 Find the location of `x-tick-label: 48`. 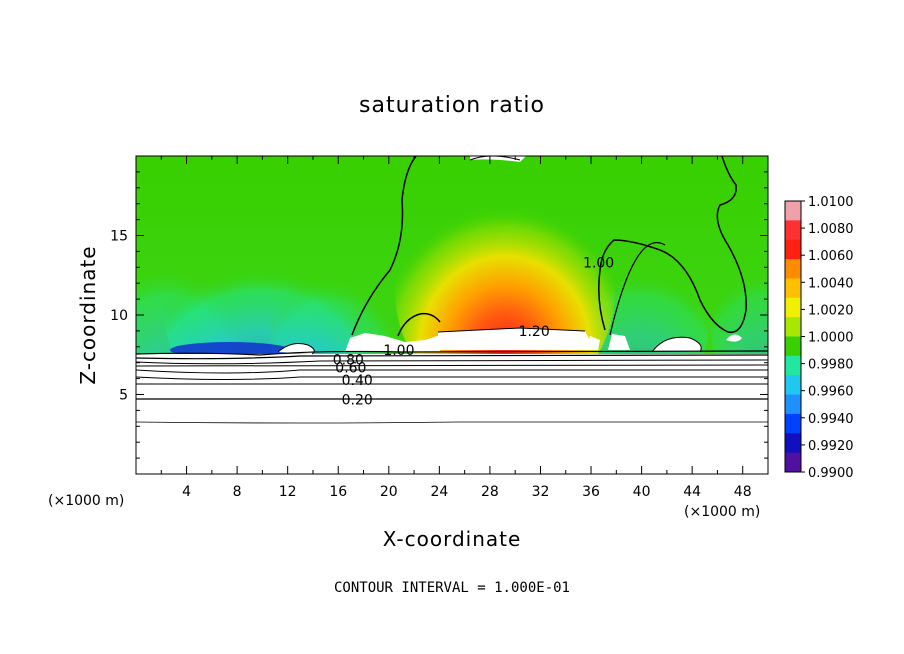

x-tick-label: 48 is located at coordinates (743, 492).